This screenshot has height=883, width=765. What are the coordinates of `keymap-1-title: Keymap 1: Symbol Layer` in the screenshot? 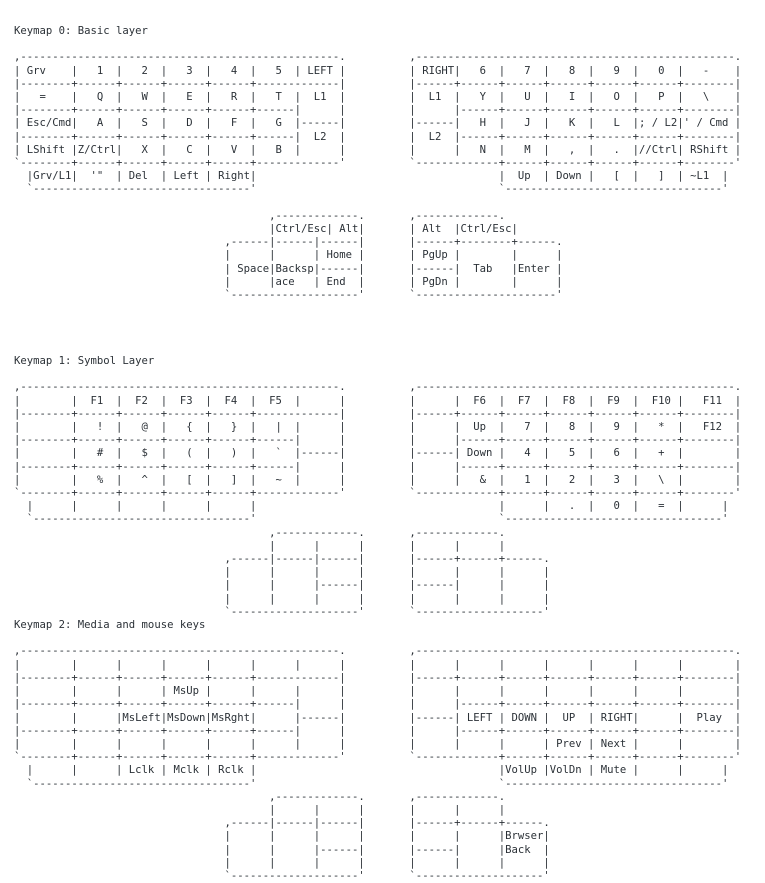 It's located at (84, 361).